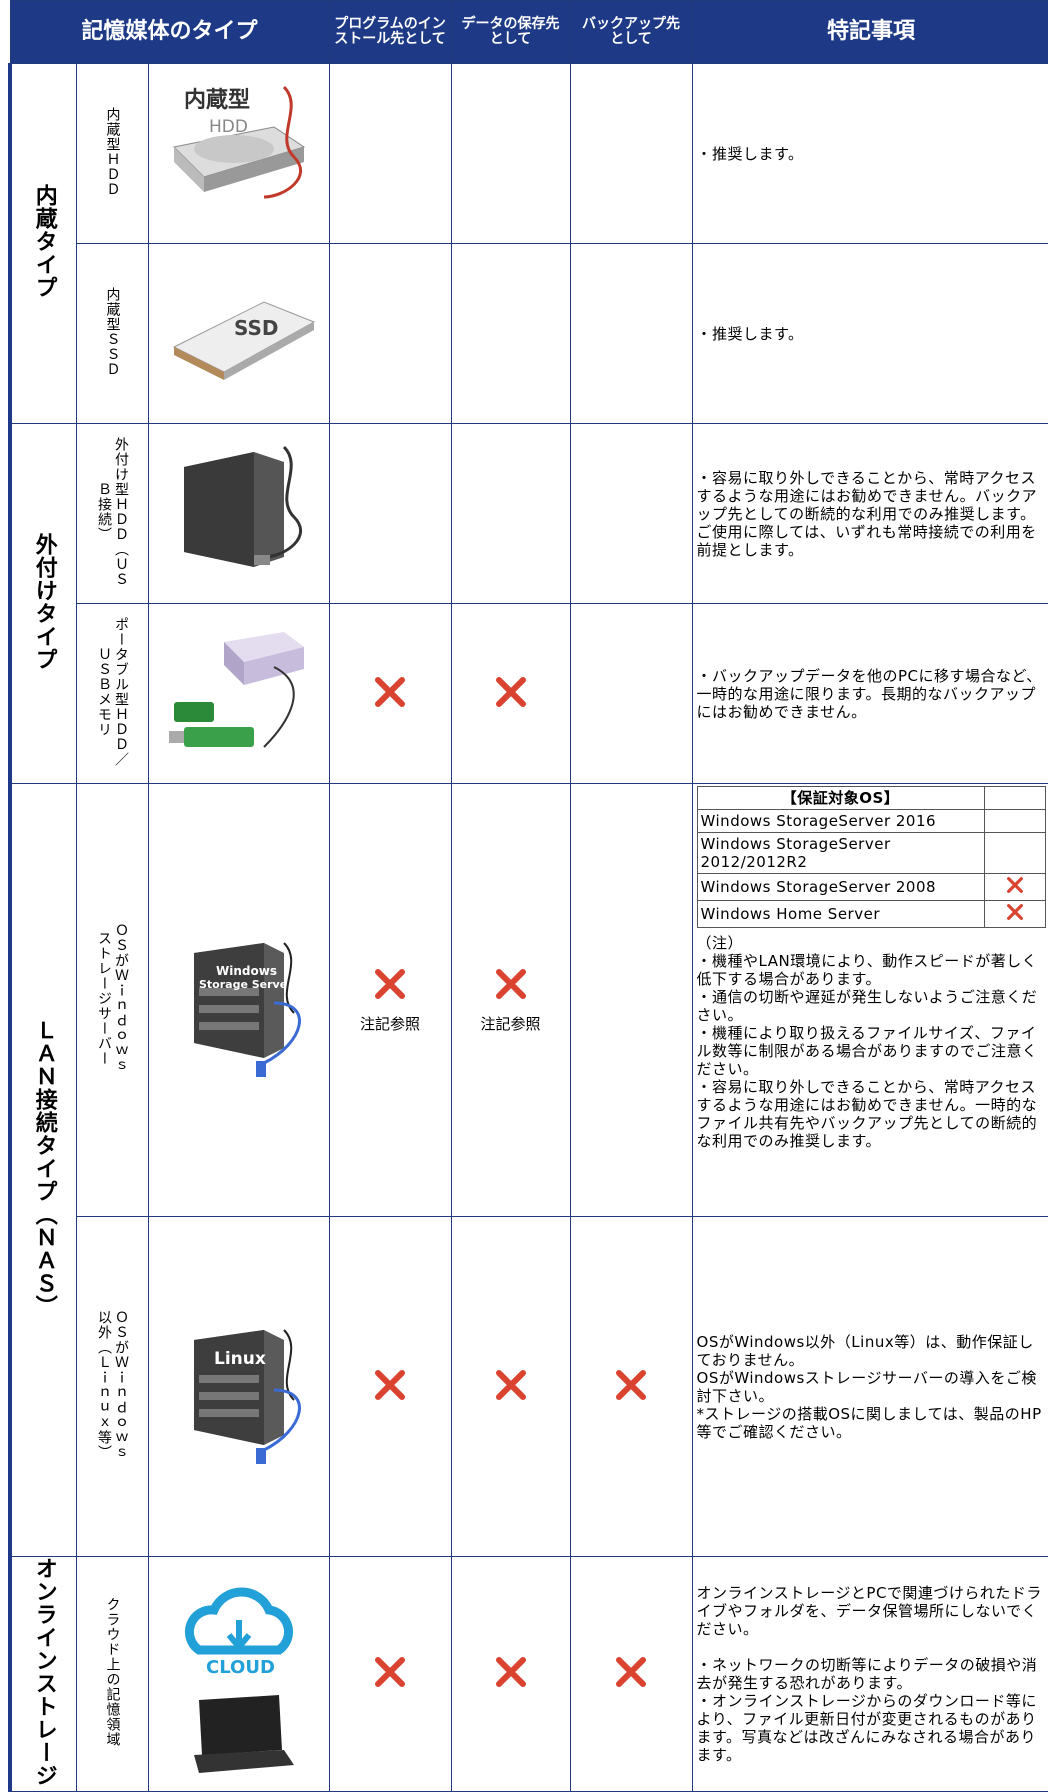 The width and height of the screenshot is (1048, 1792). I want to click on note-line: OSがWindowsストレージサーバーの導入をご検討下さい。, so click(866, 1386).